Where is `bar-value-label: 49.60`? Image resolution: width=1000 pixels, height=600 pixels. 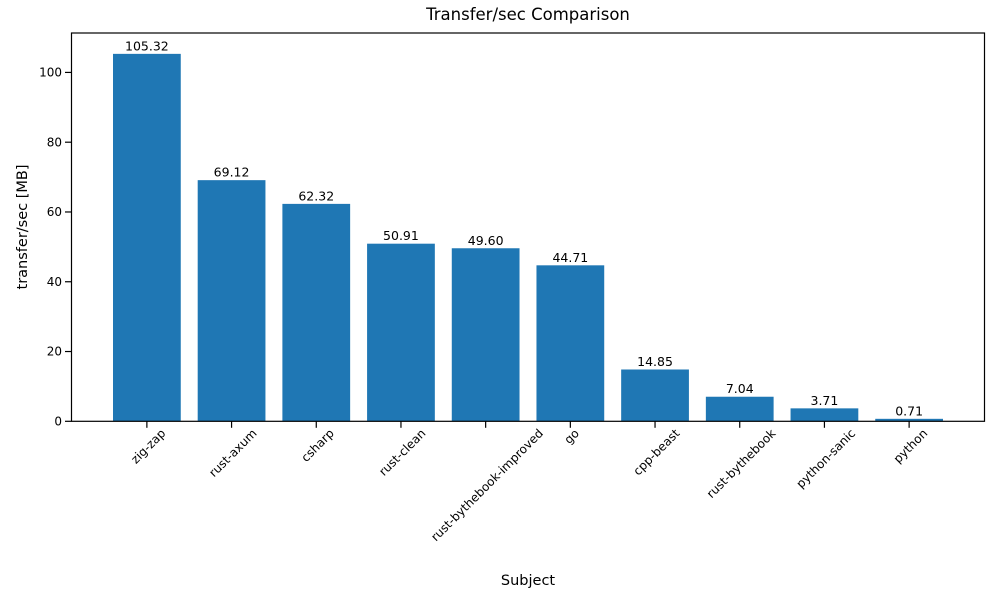
bar-value-label: 49.60 is located at coordinates (486, 240).